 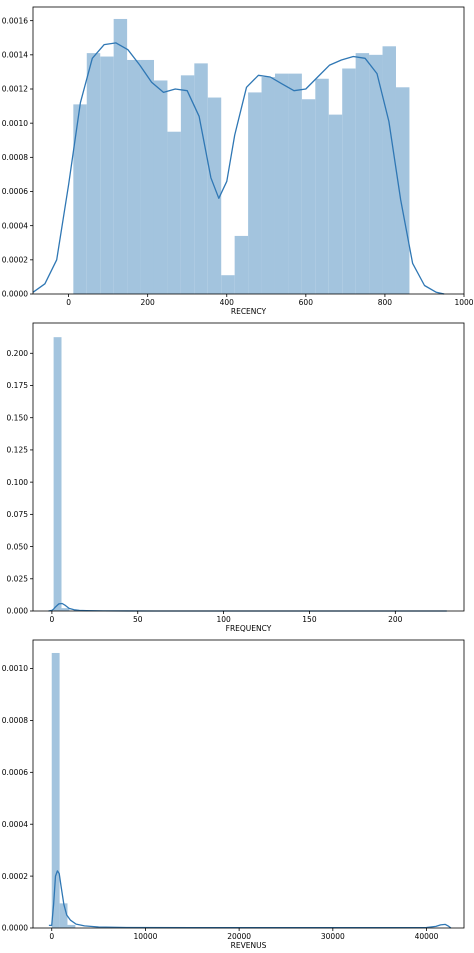 What do you see at coordinates (138, 619) in the screenshot?
I see `x-tick-label: 50` at bounding box center [138, 619].